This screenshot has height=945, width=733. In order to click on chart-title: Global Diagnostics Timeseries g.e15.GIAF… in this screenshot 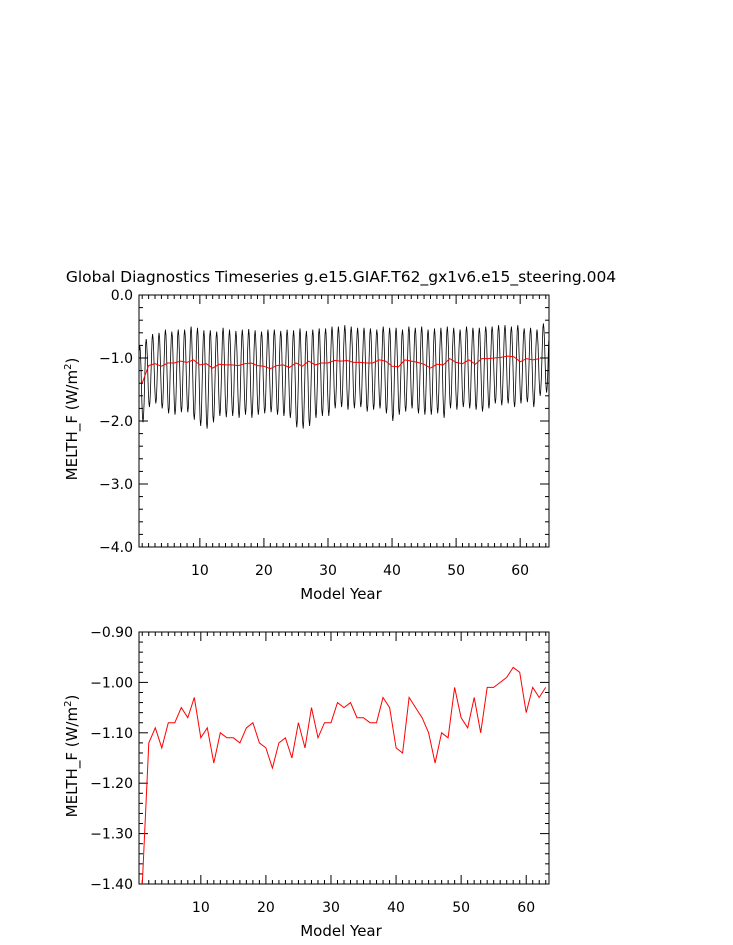, I will do `click(341, 277)`.